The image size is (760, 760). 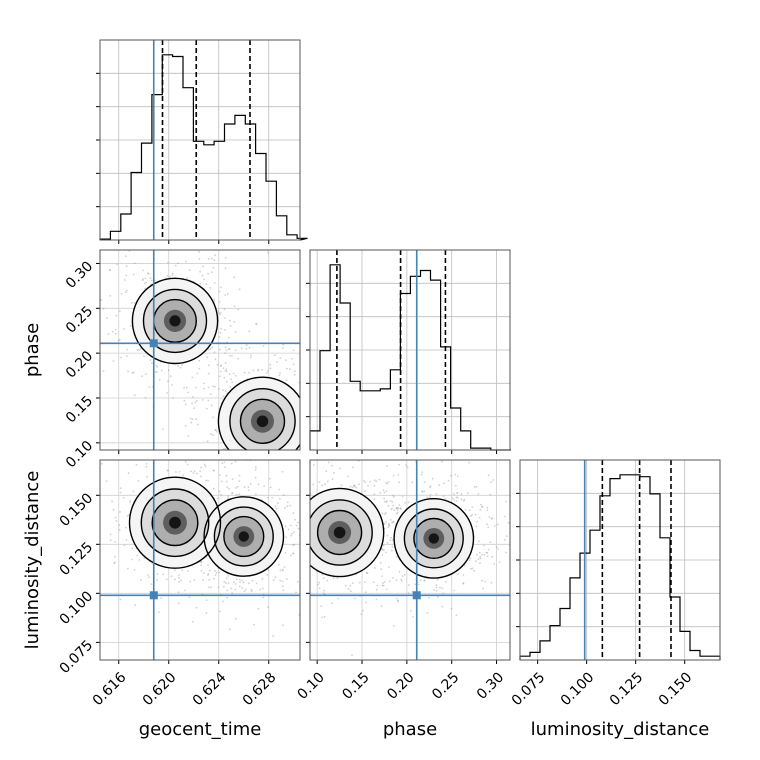 What do you see at coordinates (262, 421) in the screenshot?
I see `density-blob` at bounding box center [262, 421].